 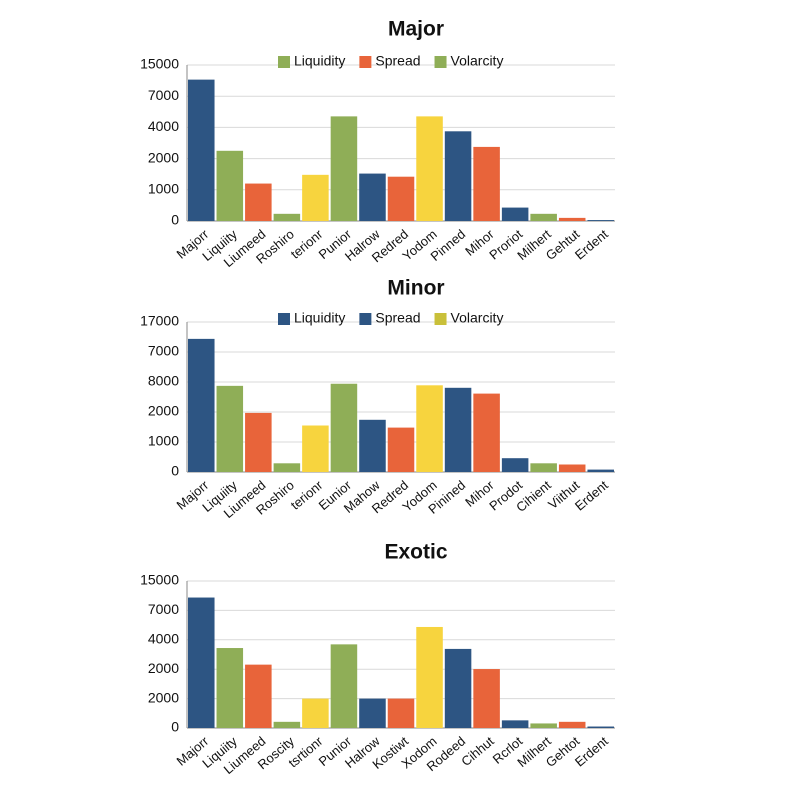 What do you see at coordinates (477, 751) in the screenshot?
I see `x-tick-label: Cihhut` at bounding box center [477, 751].